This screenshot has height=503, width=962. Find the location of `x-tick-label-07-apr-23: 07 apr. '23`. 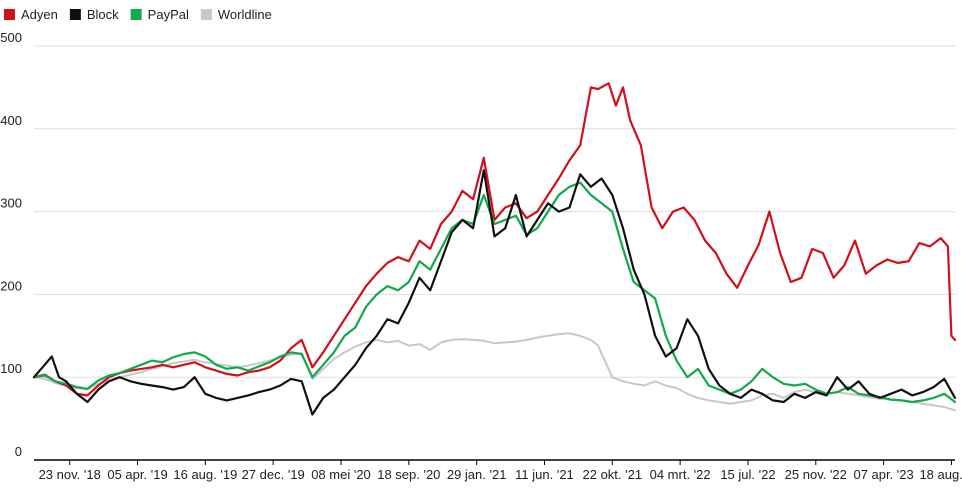

x-tick-label-07-apr-23: 07 apr. '23 is located at coordinates (883, 474).